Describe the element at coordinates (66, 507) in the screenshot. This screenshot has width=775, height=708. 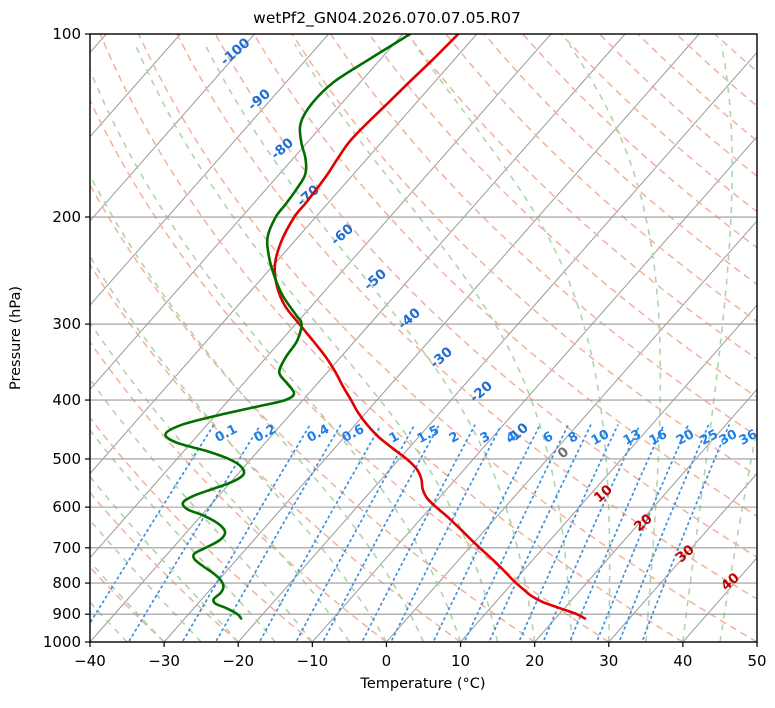
I see `y-tick-label: 600` at that location.